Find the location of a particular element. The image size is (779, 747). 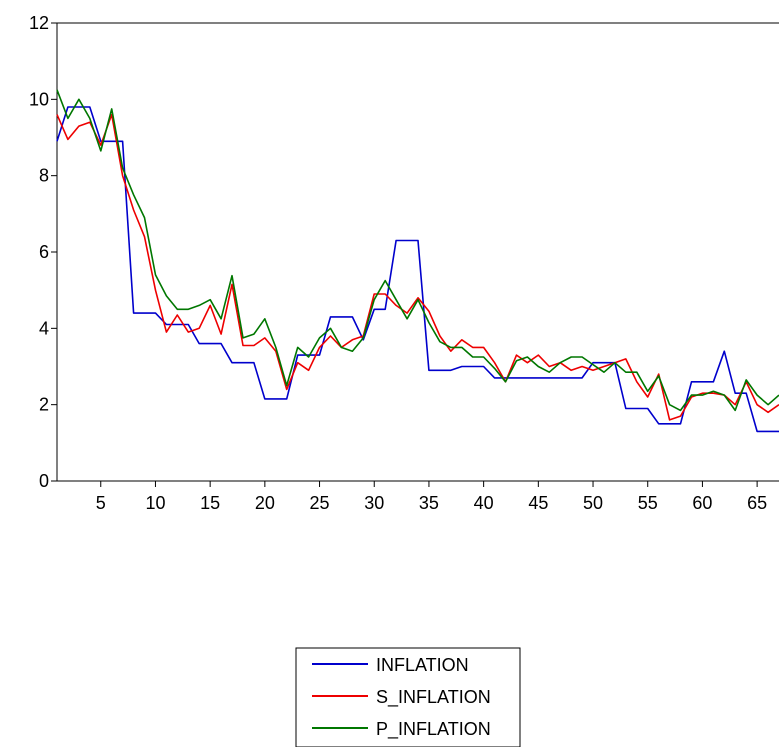

x-tick-label: 45 is located at coordinates (538, 503).